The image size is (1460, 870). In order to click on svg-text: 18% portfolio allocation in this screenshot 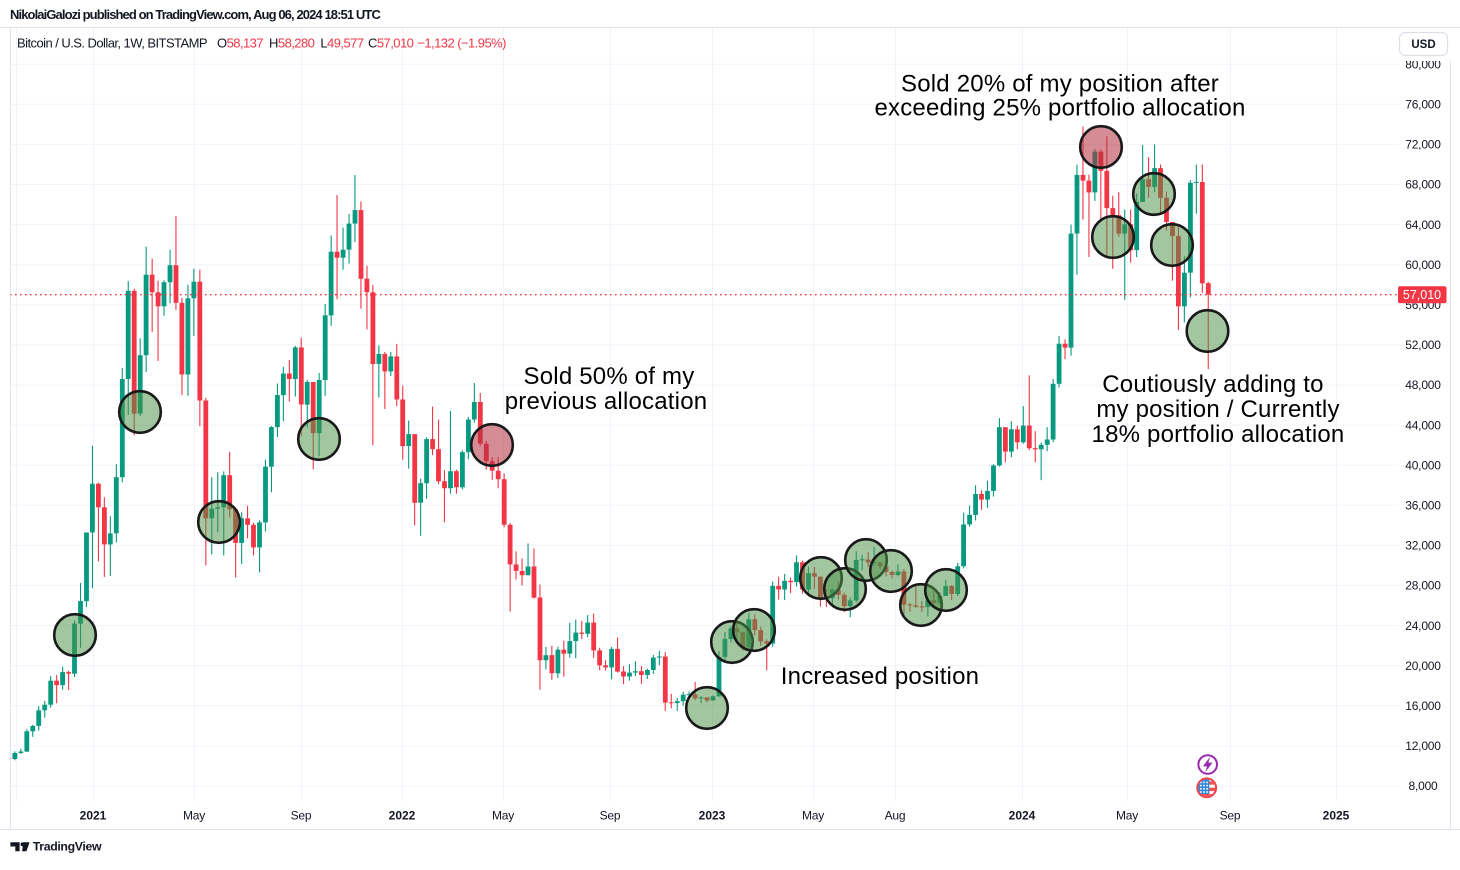, I will do `click(1218, 434)`.